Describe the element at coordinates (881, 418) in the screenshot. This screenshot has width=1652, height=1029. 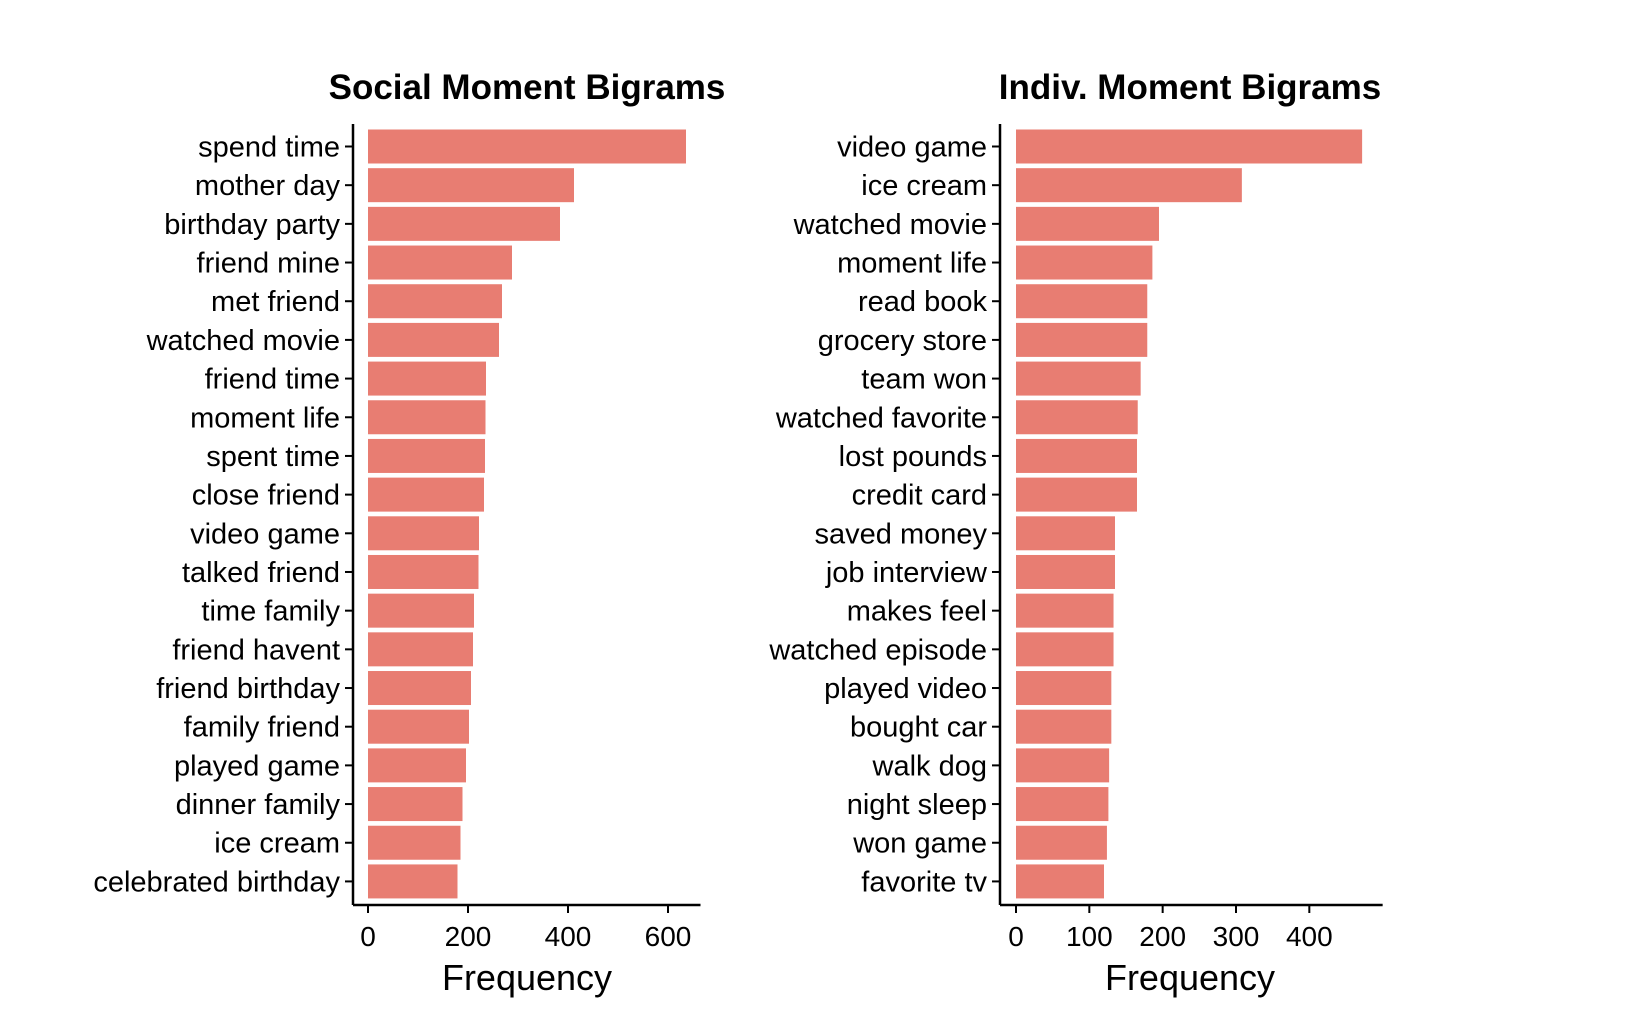
I see `indiv-category-label: watched favorite` at that location.